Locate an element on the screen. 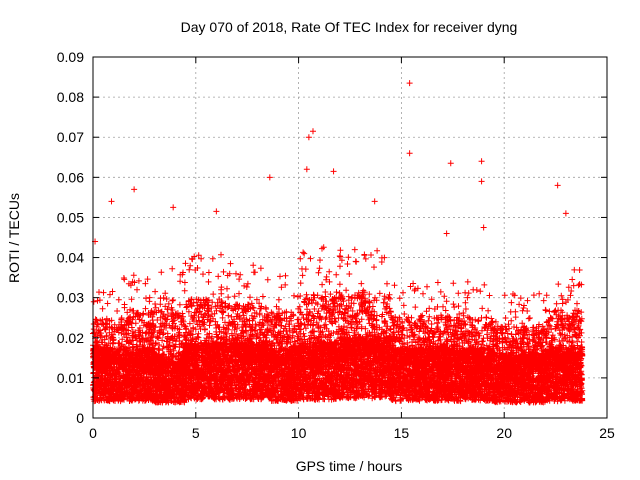 This screenshot has height=480, width=640. y-tick-label: 0.02 is located at coordinates (70, 338).